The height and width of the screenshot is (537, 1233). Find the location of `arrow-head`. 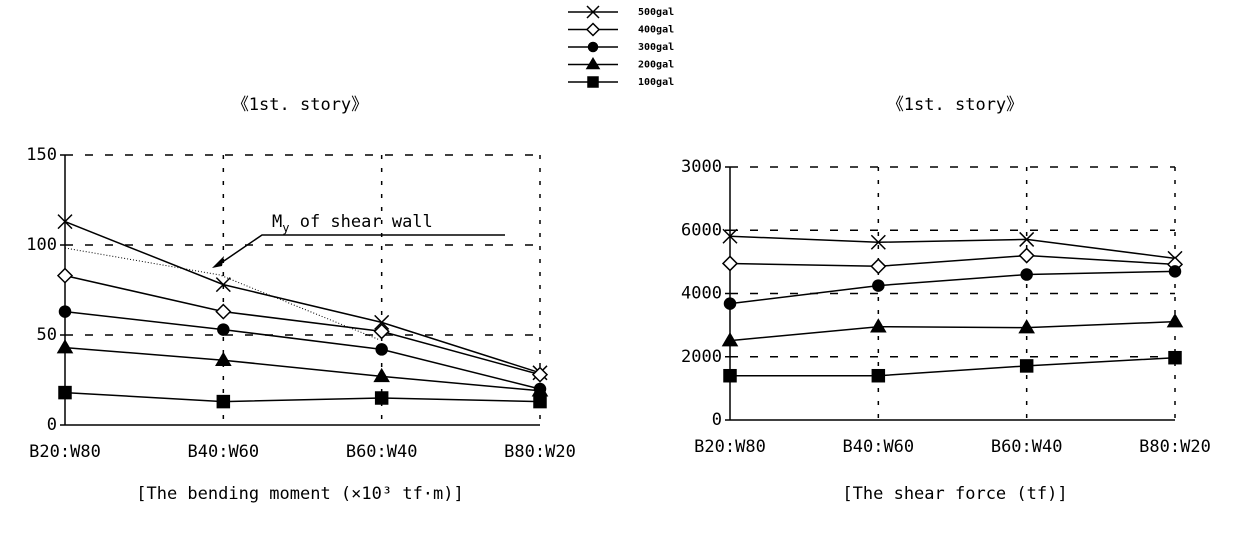

arrow-head is located at coordinates (218, 262).